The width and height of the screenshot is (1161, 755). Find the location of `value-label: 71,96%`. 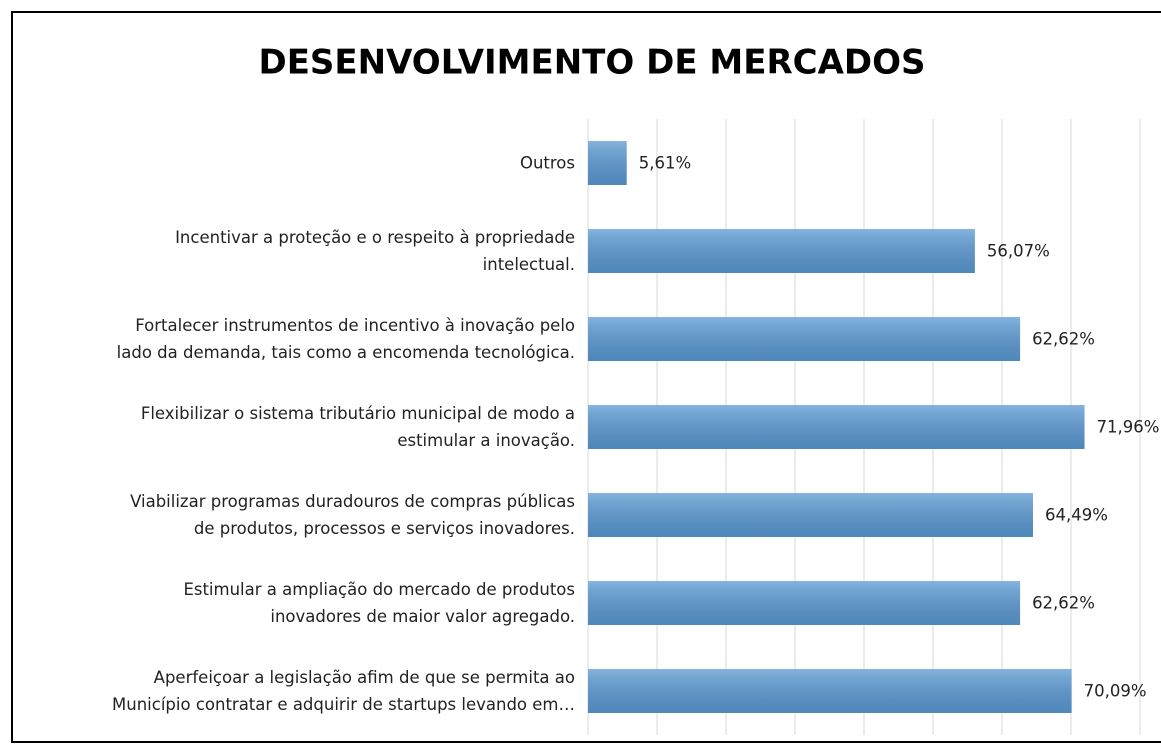

value-label: 71,96% is located at coordinates (1128, 427).